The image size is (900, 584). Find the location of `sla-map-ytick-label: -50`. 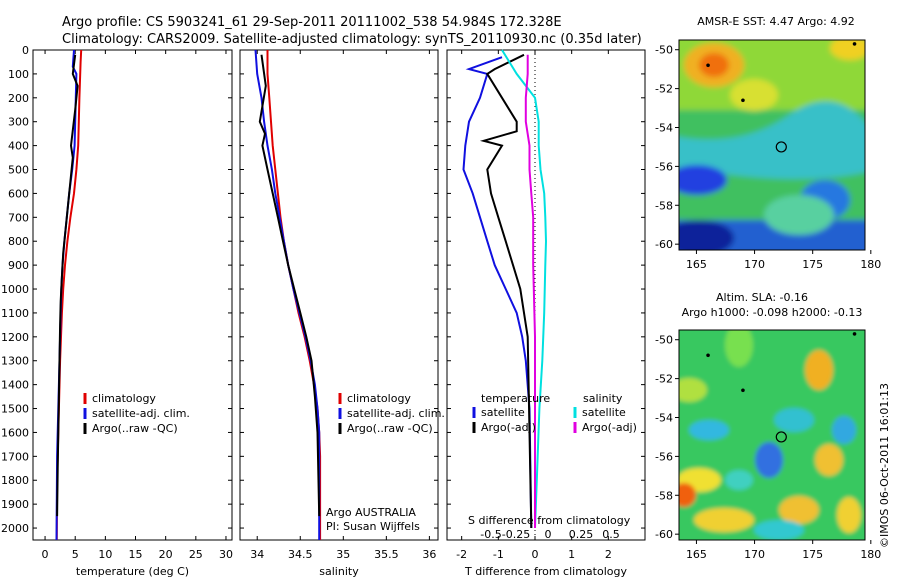

sla-map-ytick-label: -50 is located at coordinates (664, 340).